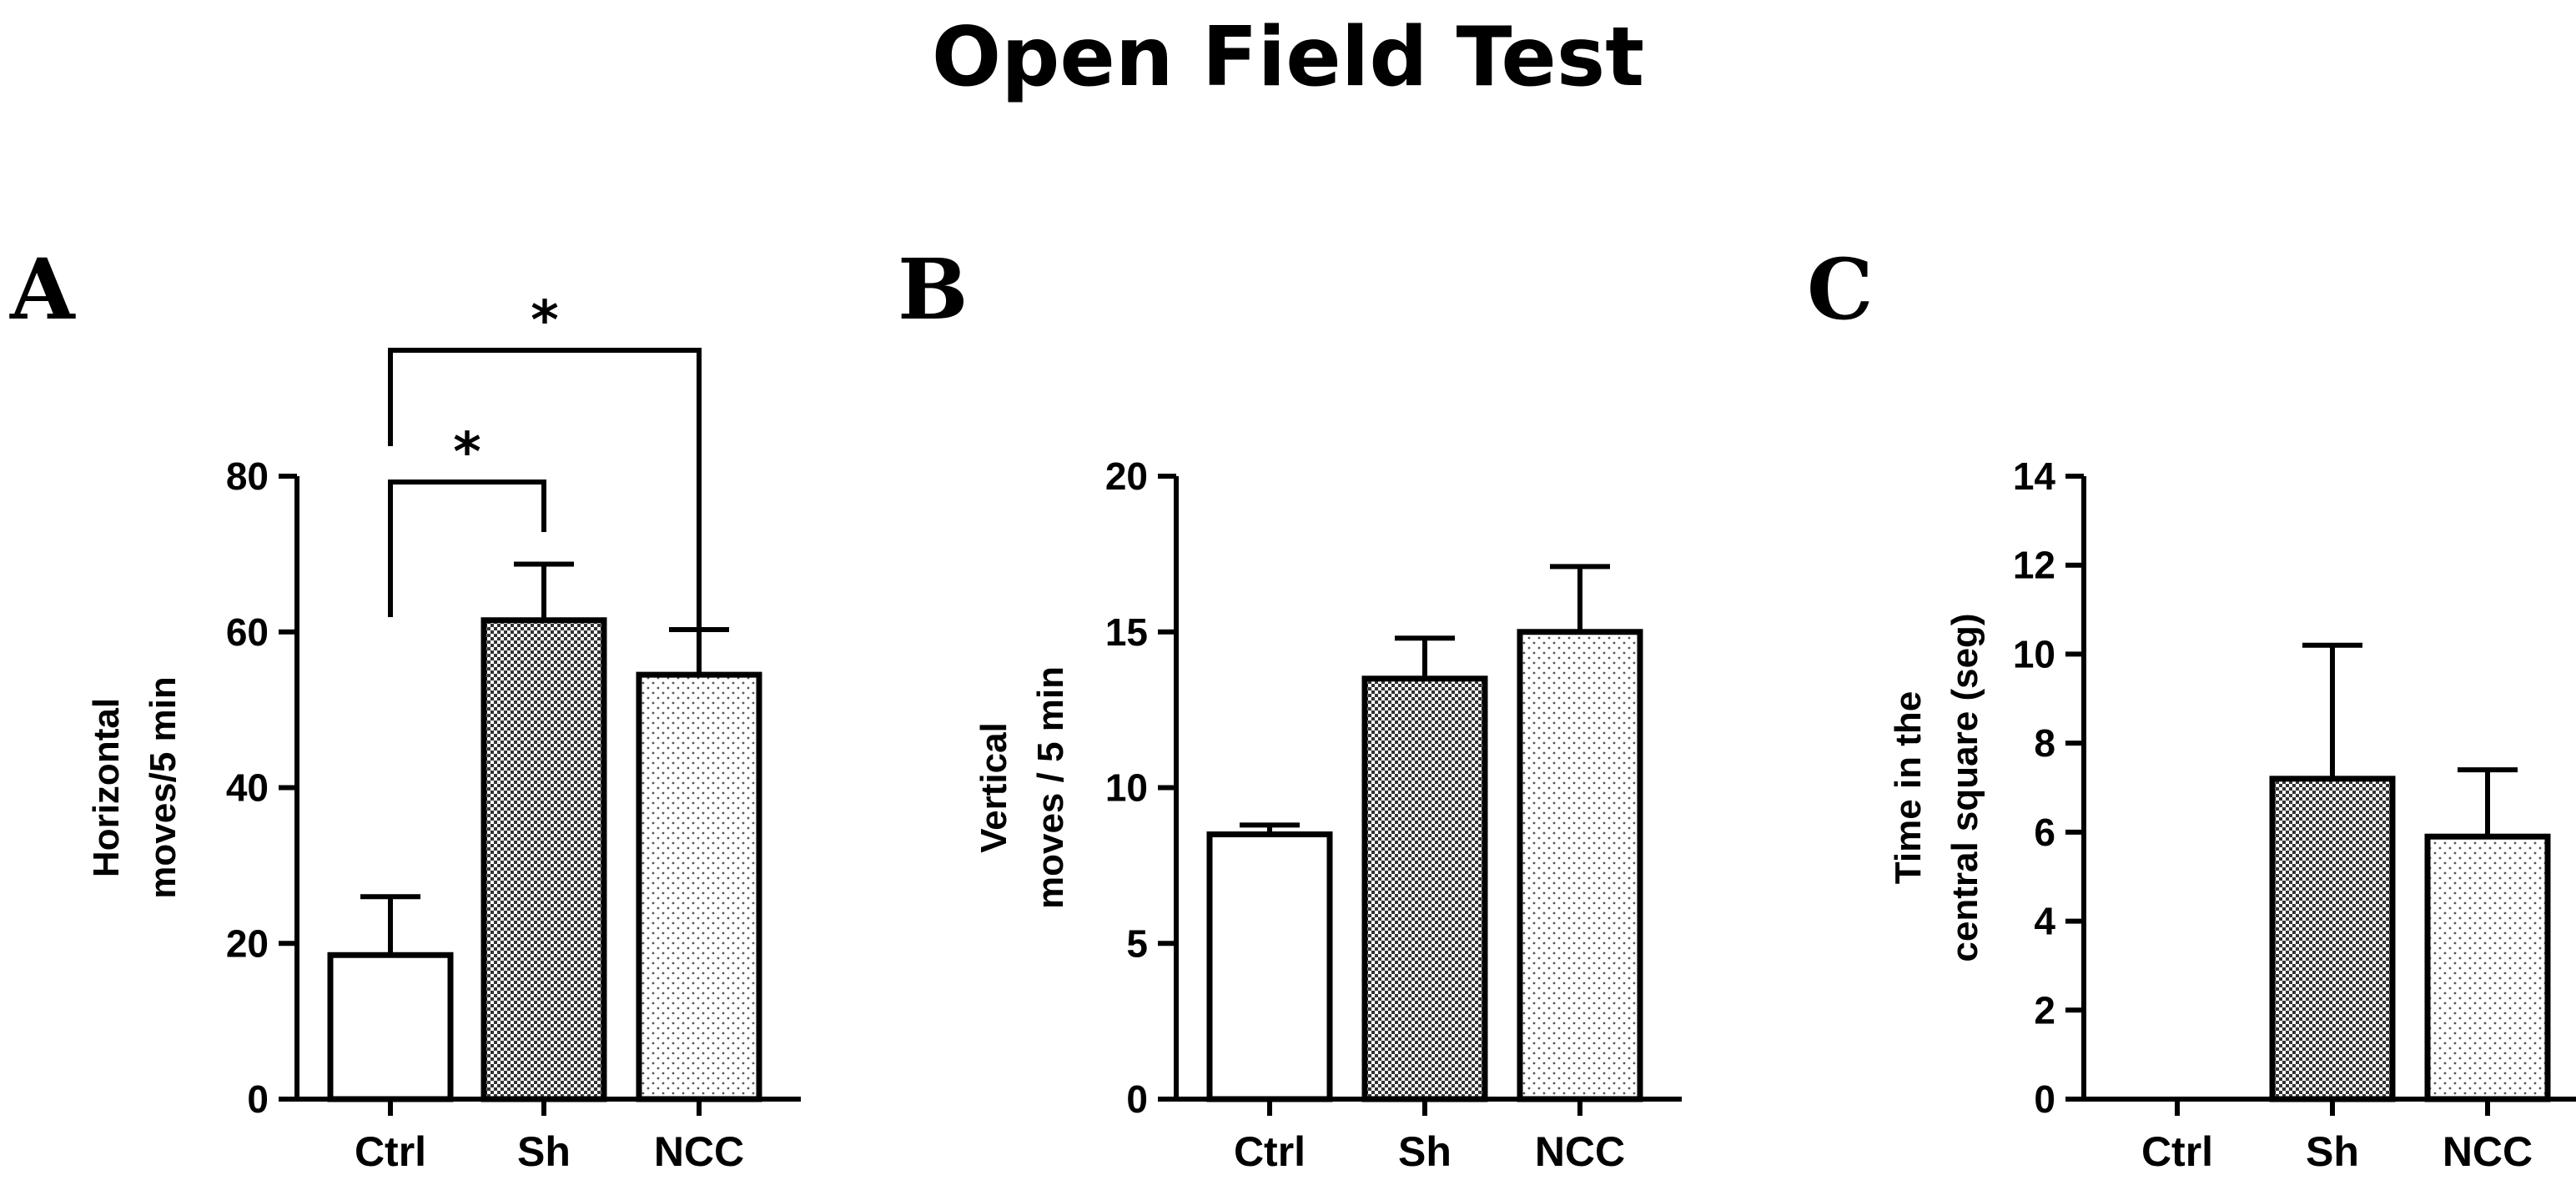 Image resolution: width=2576 pixels, height=1180 pixels. What do you see at coordinates (2044, 921) in the screenshot?
I see `y-tick-label: 4` at bounding box center [2044, 921].